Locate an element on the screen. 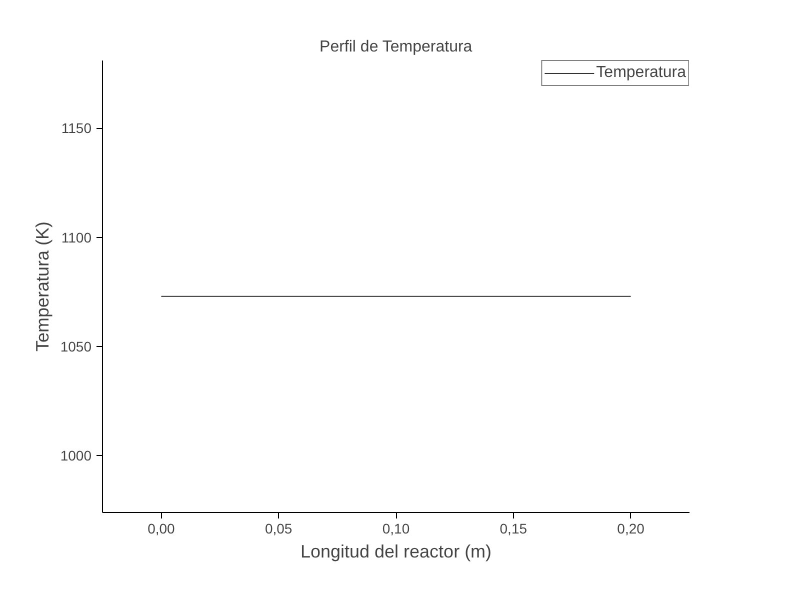 The height and width of the screenshot is (609, 801). x-axis-title: Longitud del reactor (m) is located at coordinates (396, 552).